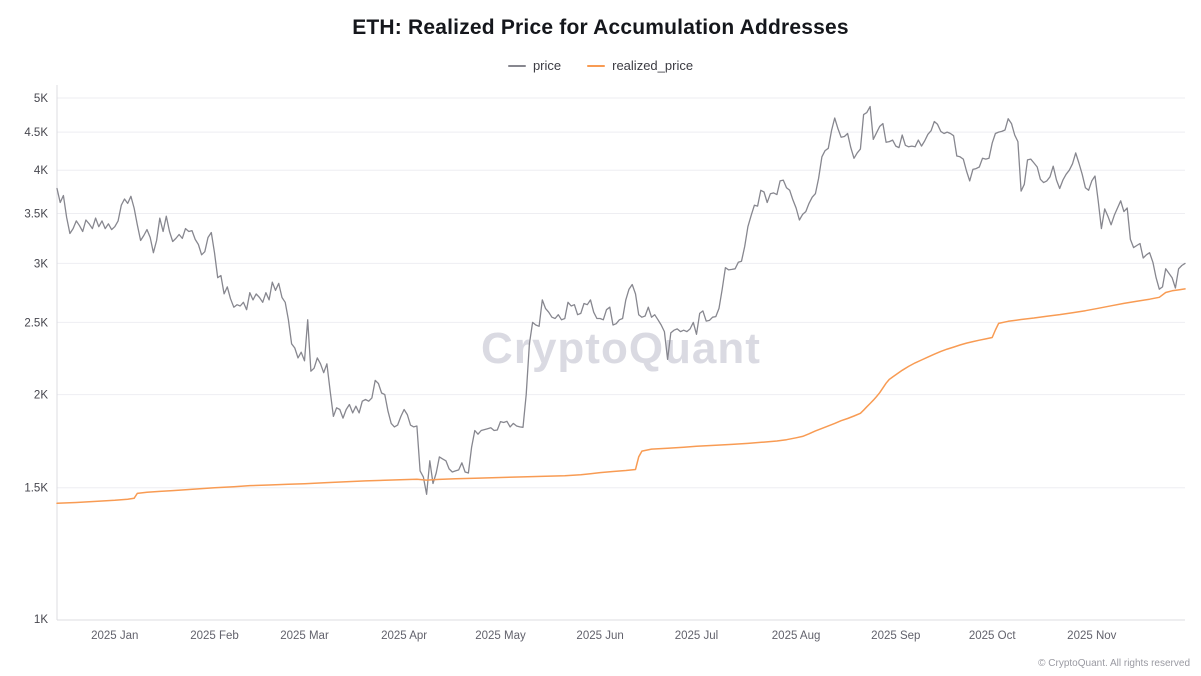  I want to click on y-axis-tick-label: 4.5K, so click(36, 133).